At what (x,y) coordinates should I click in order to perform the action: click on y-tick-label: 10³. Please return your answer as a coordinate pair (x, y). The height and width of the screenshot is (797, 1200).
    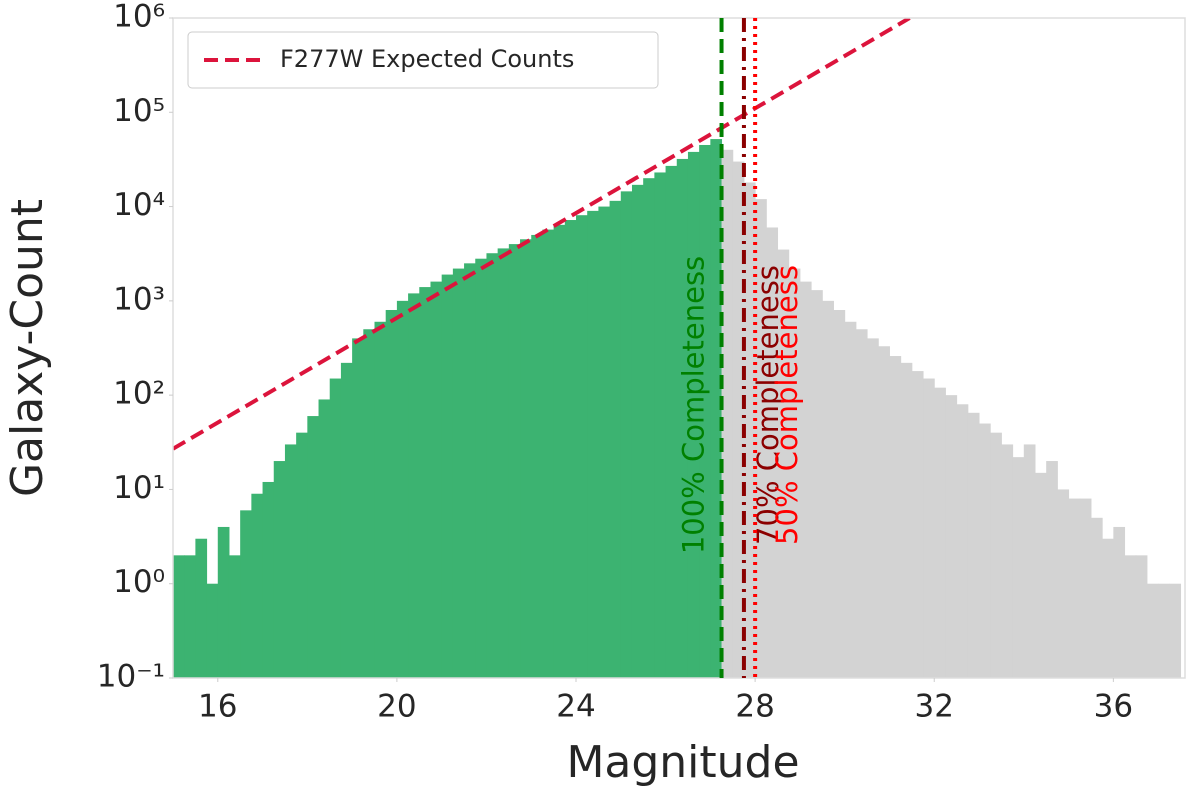
    Looking at the image, I should click on (139, 299).